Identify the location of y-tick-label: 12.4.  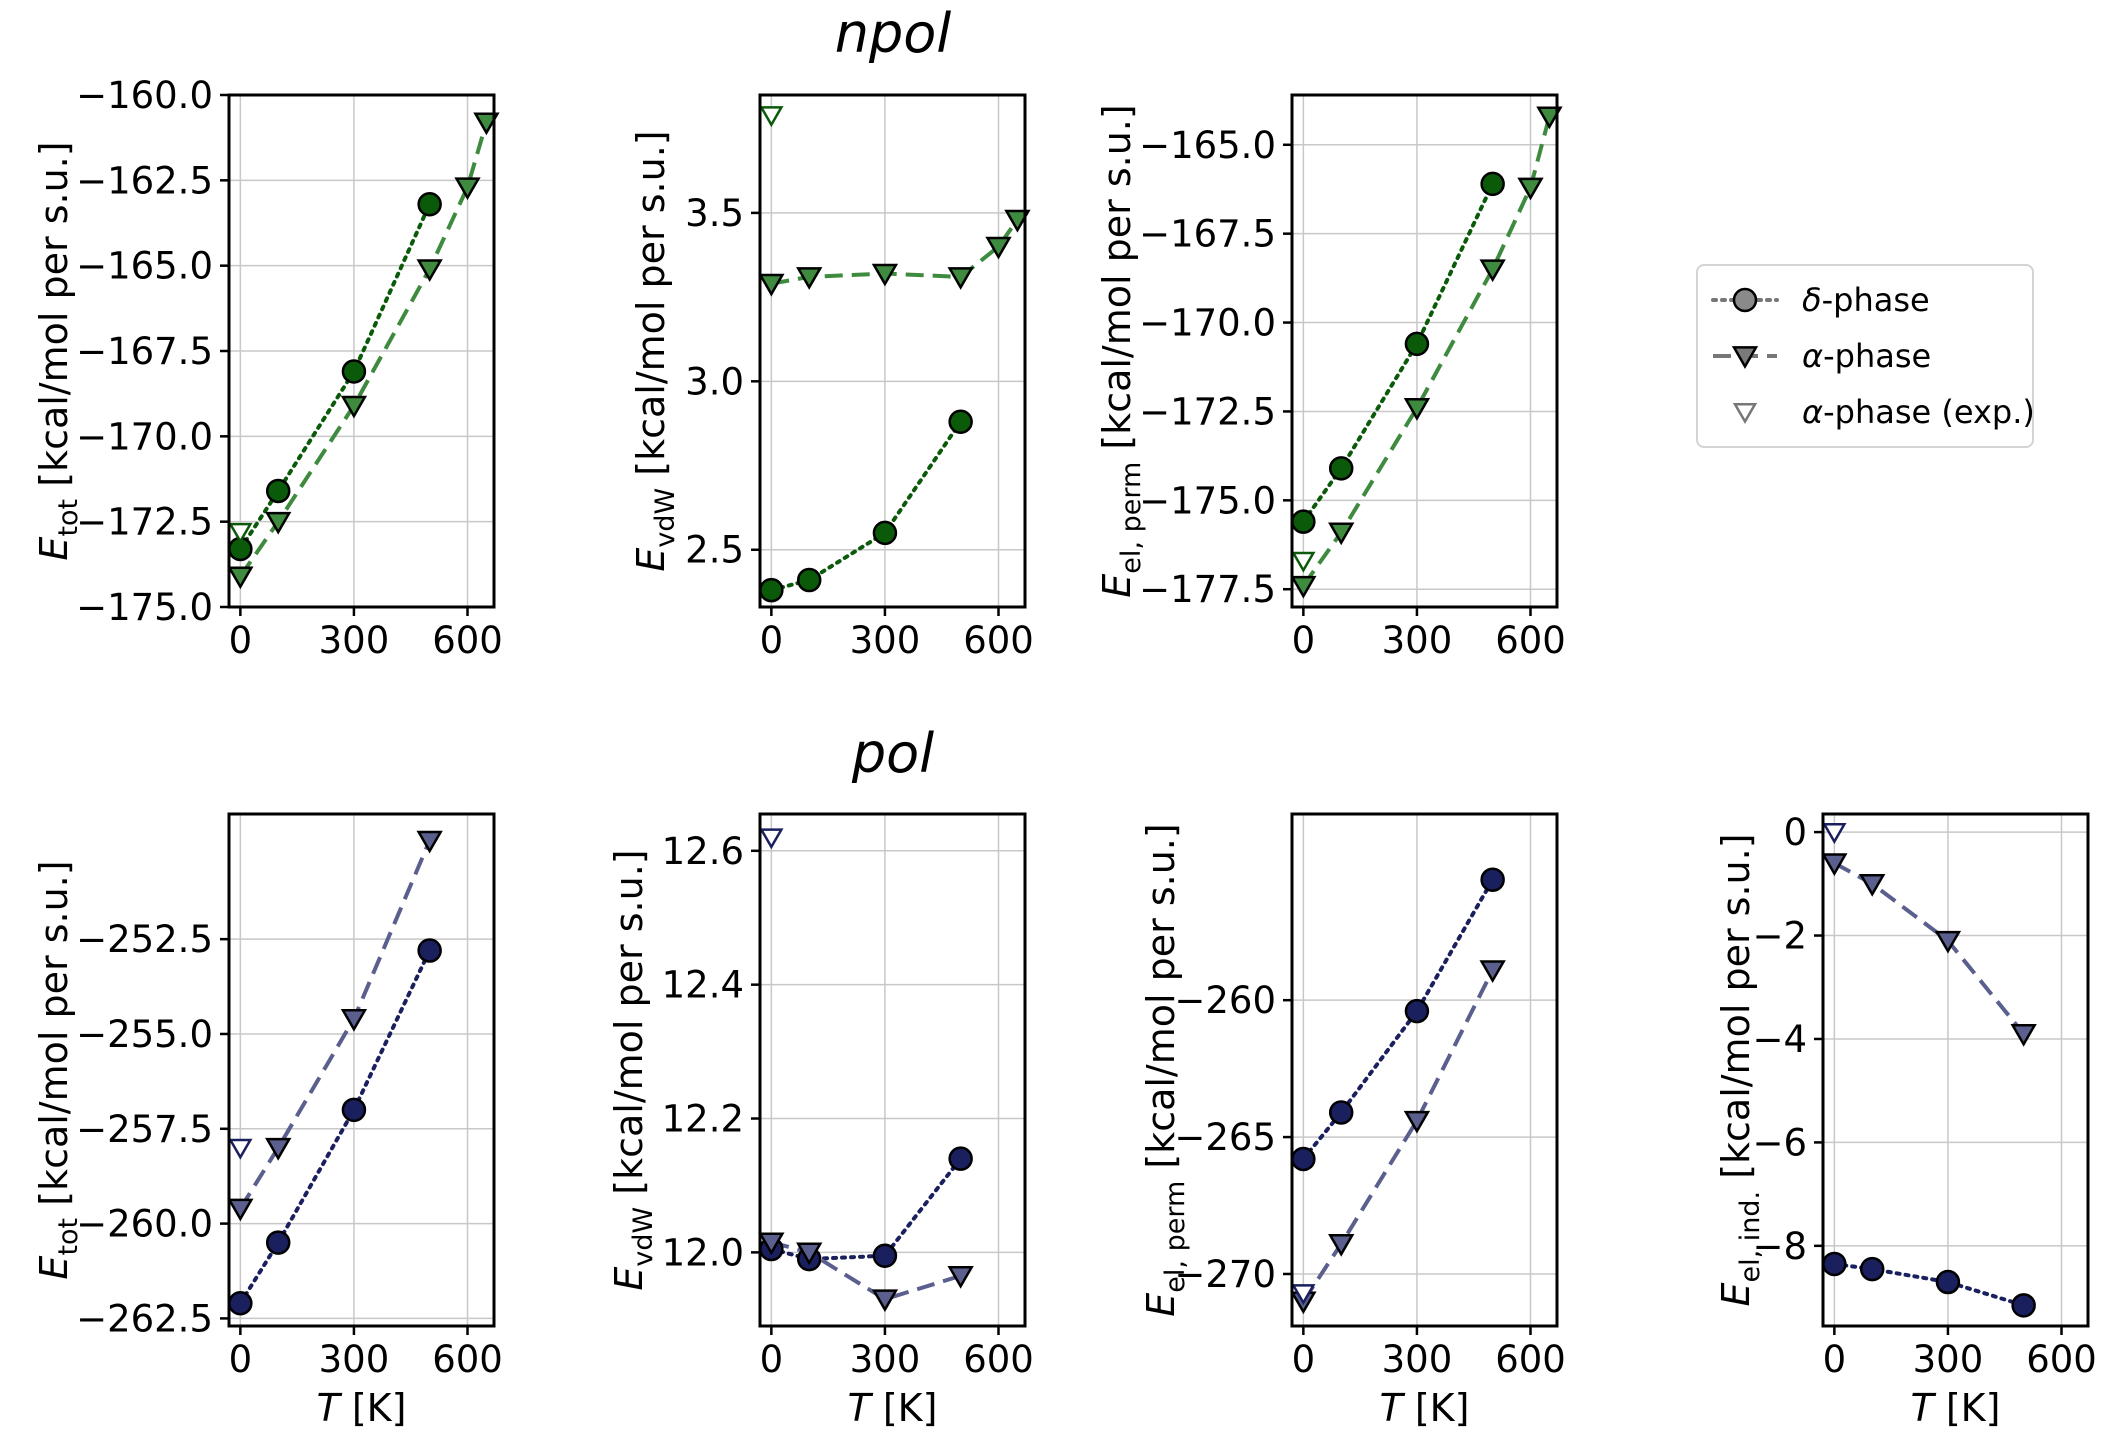
(703, 985).